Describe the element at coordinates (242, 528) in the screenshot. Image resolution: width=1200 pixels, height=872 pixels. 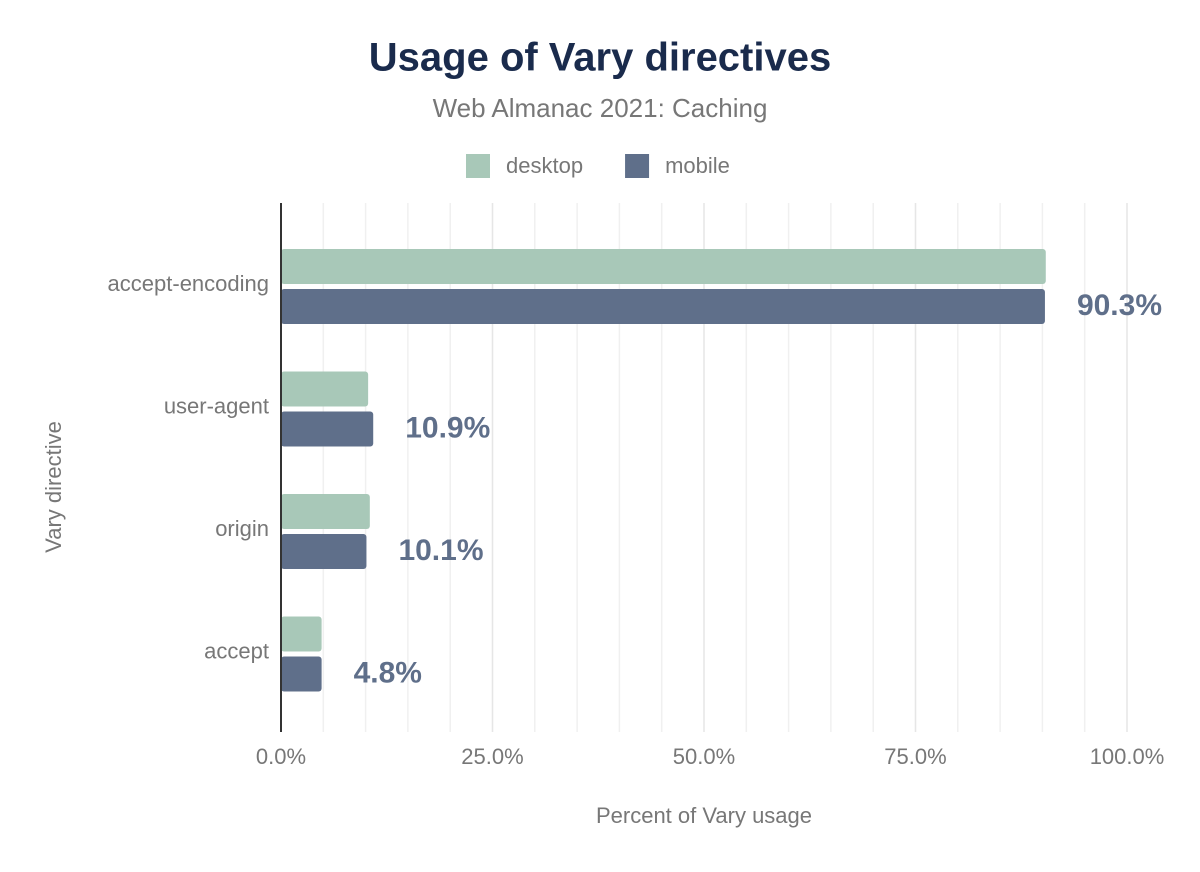
I see `y-tick-label: origin` at that location.